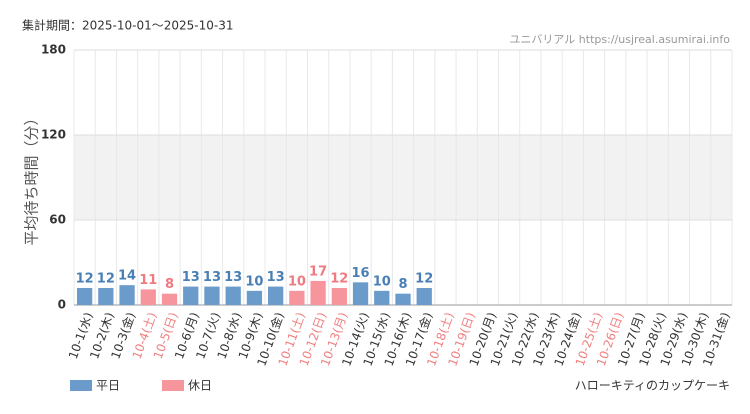 This screenshot has width=750, height=414. What do you see at coordinates (318, 271) in the screenshot?
I see `value-label: 17` at bounding box center [318, 271].